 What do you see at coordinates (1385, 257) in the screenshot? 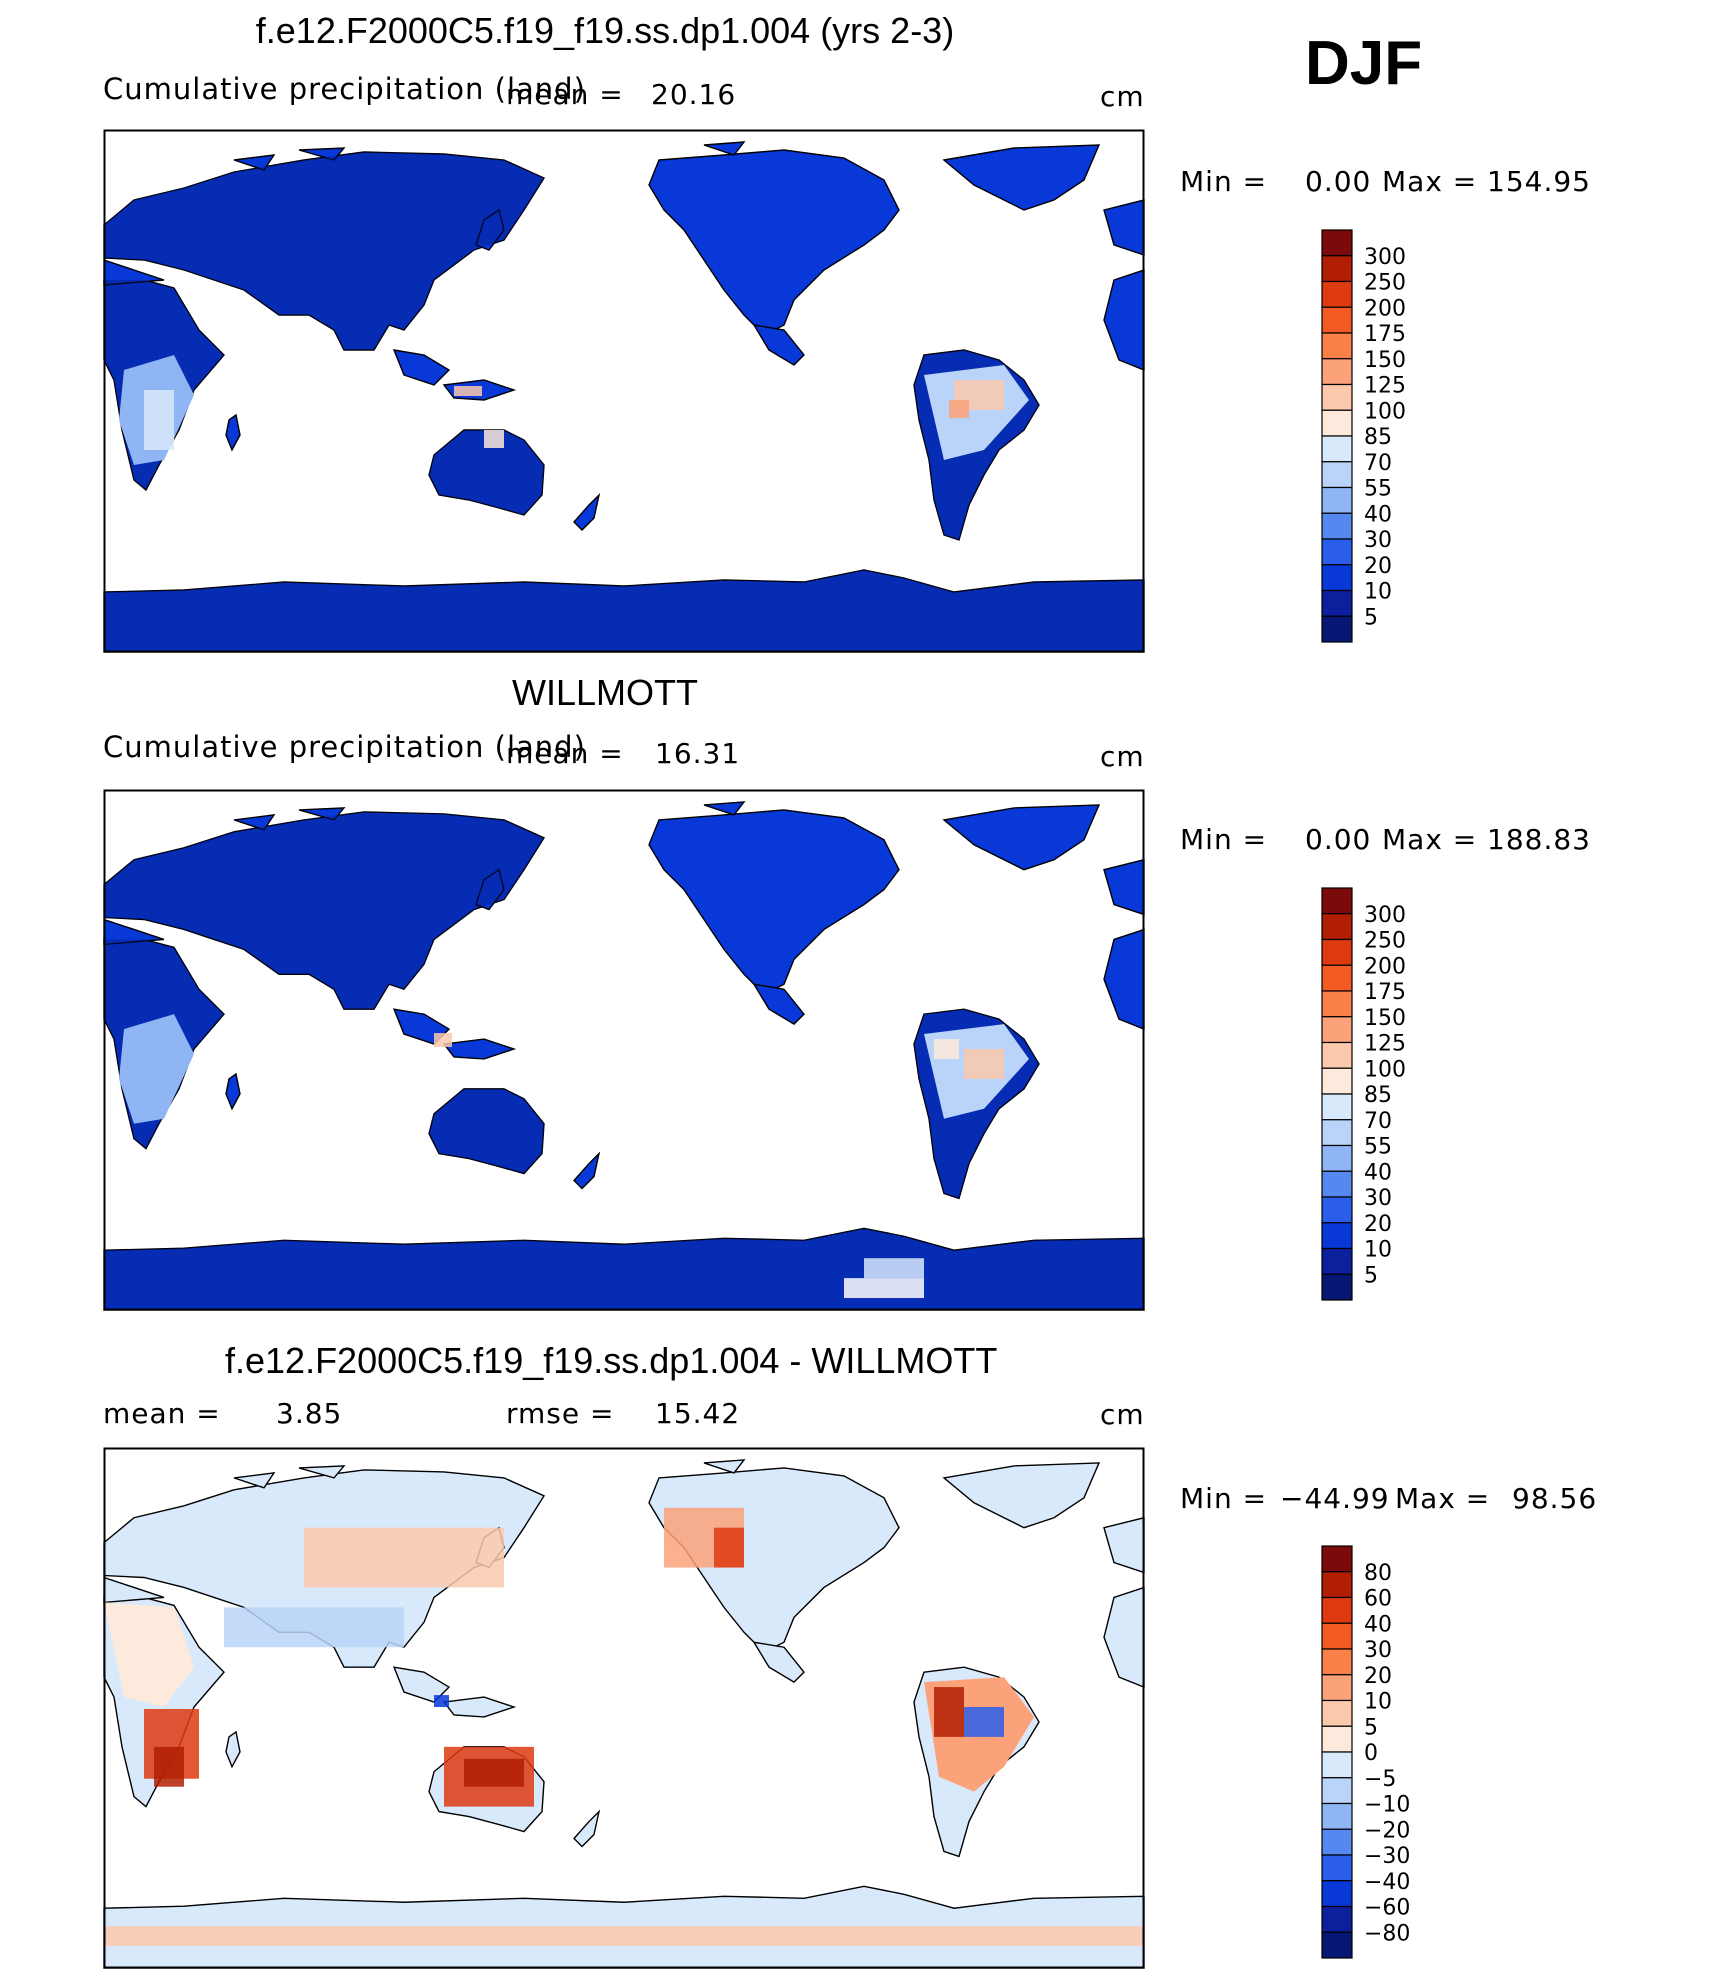
I see `colorbar-tick-label: 300` at bounding box center [1385, 257].